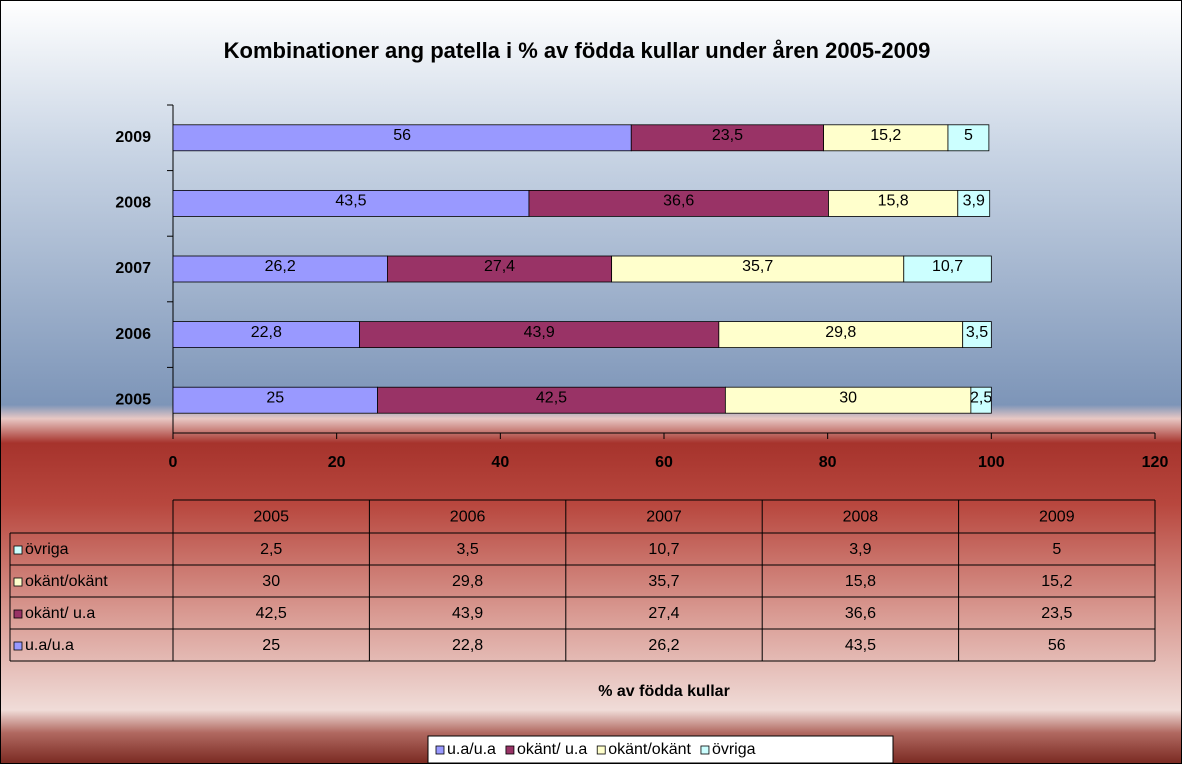 This screenshot has height=764, width=1182. What do you see at coordinates (133, 334) in the screenshot?
I see `y-tick-label: 2006` at bounding box center [133, 334].